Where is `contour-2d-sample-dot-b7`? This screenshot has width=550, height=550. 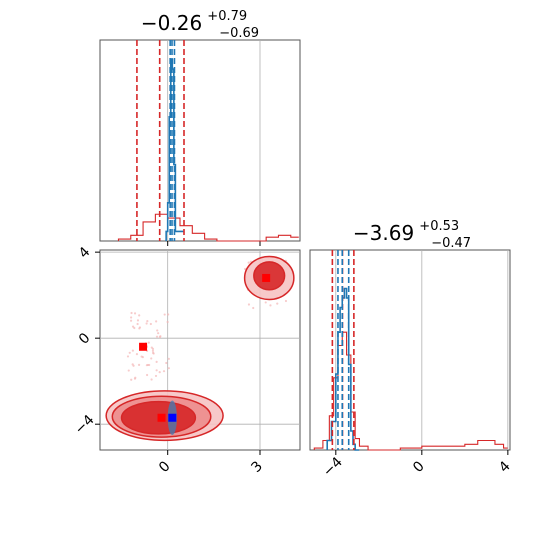
contour-2d-sample-dot-b7 is located at coordinates (265, 302).